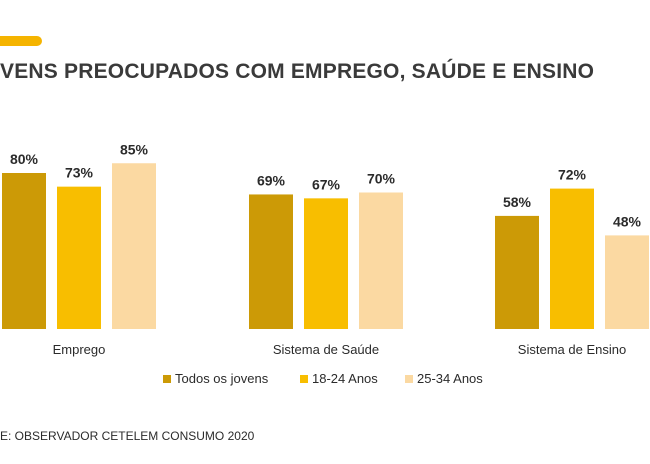  What do you see at coordinates (326, 349) in the screenshot?
I see `category-label-1: Sistema de Saúde` at bounding box center [326, 349].